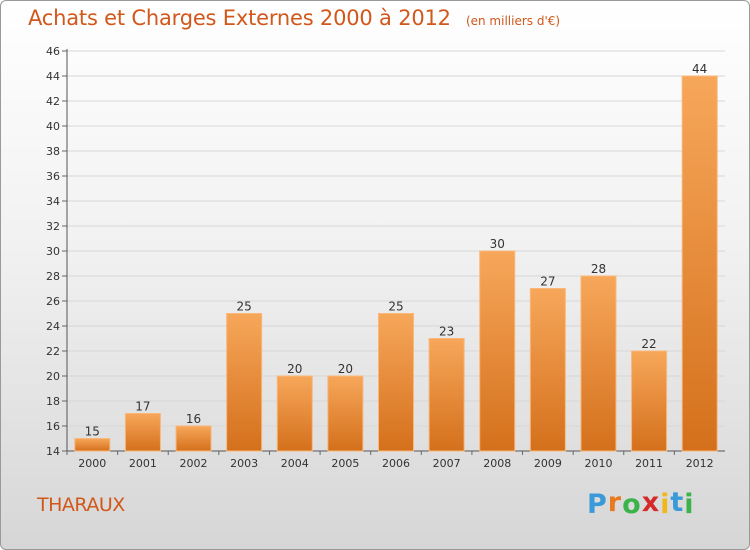  I want to click on bar-value-label: 16, so click(193, 419).